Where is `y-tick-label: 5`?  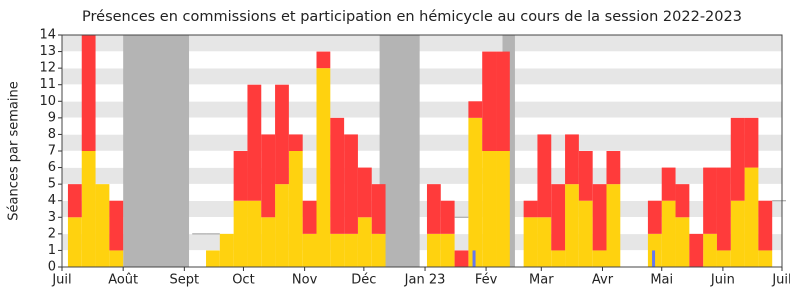 y-tick-label: 5 is located at coordinates (52, 184).